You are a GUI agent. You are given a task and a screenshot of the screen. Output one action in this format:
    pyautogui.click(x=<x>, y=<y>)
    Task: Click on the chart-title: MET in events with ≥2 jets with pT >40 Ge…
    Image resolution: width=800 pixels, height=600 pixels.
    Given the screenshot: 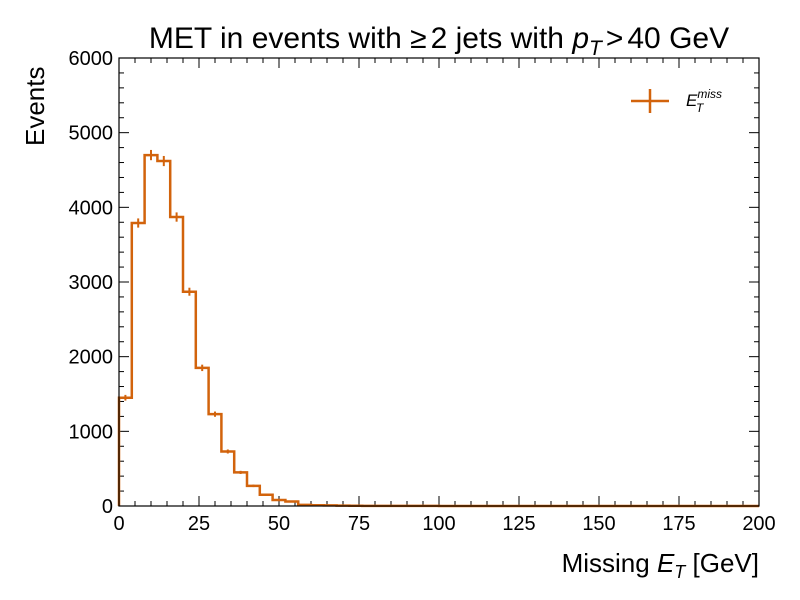 What is the action you would take?
    pyautogui.click(x=439, y=41)
    